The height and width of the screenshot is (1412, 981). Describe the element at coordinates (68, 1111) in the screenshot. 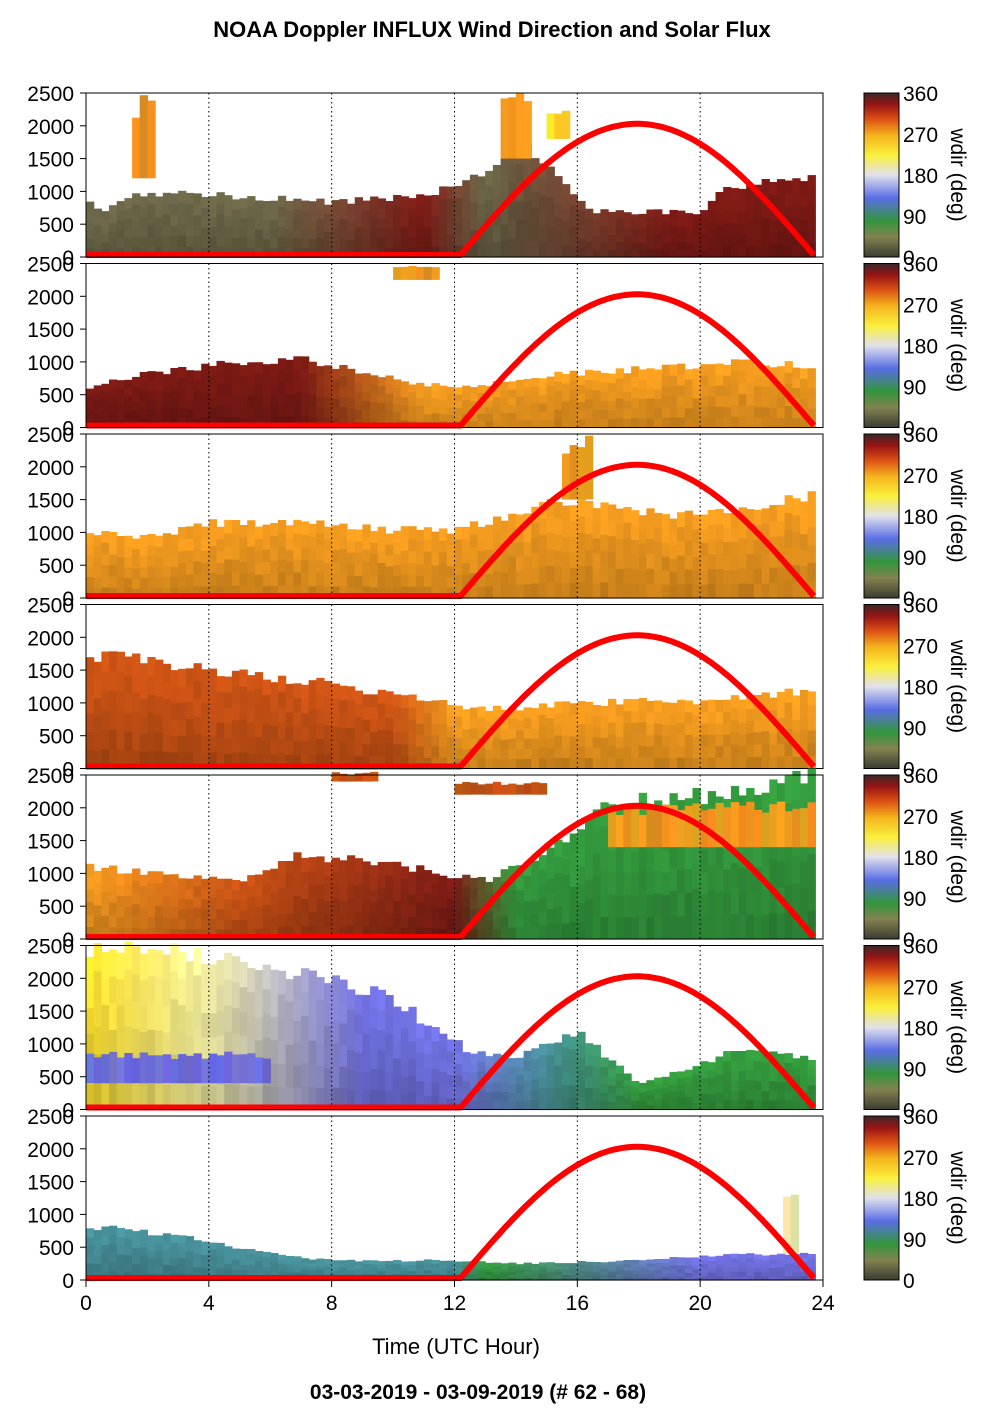

I see `y-tick-label: 0` at that location.